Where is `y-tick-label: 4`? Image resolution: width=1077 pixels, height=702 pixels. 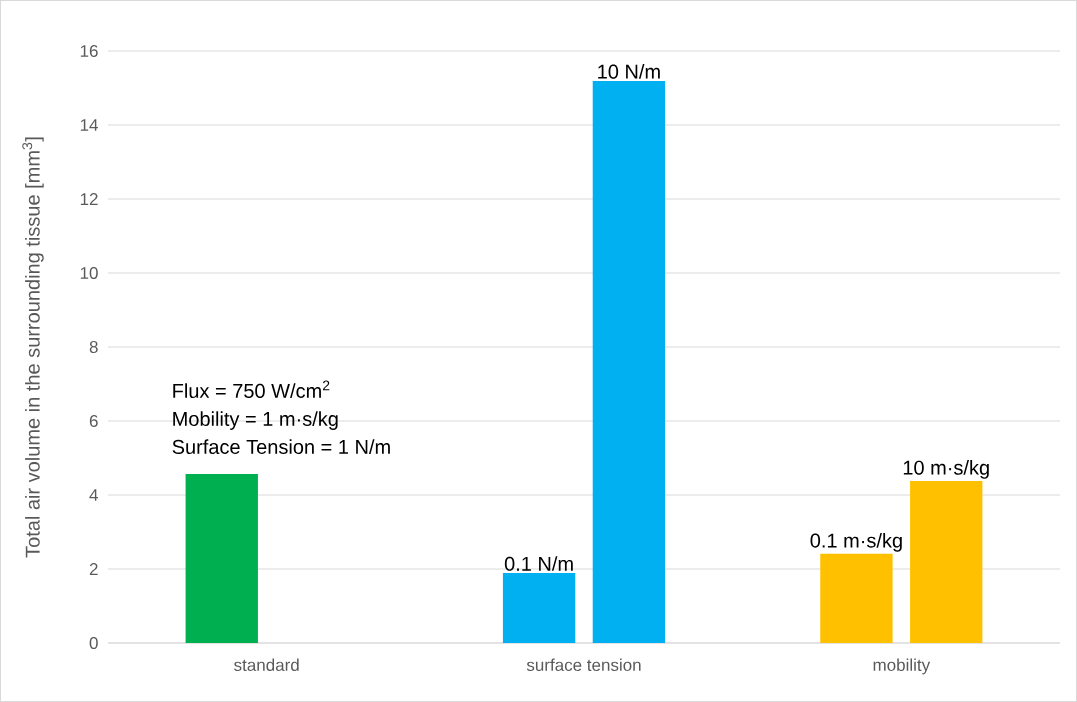
y-tick-label: 4 is located at coordinates (93, 495).